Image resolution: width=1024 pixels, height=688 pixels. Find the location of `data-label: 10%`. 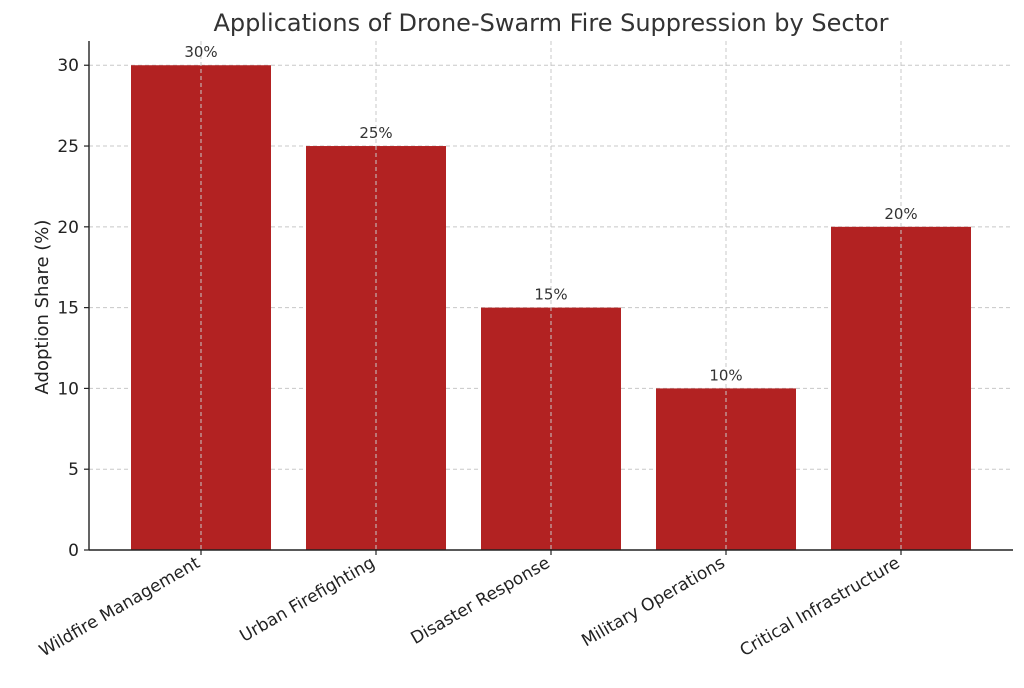

data-label: 10% is located at coordinates (725, 375).